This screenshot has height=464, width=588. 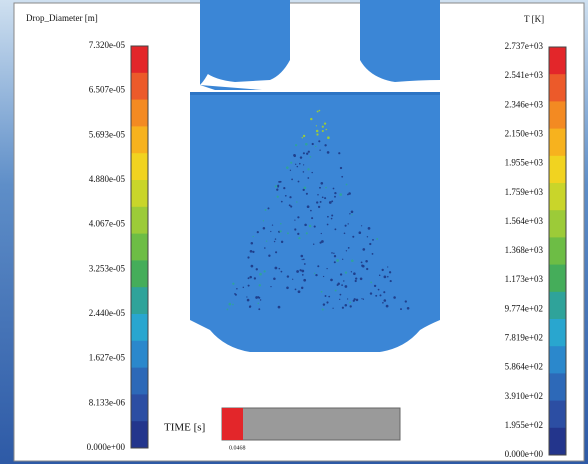 I want to click on colorbar-label: 6.507e-05, so click(x=107, y=90).